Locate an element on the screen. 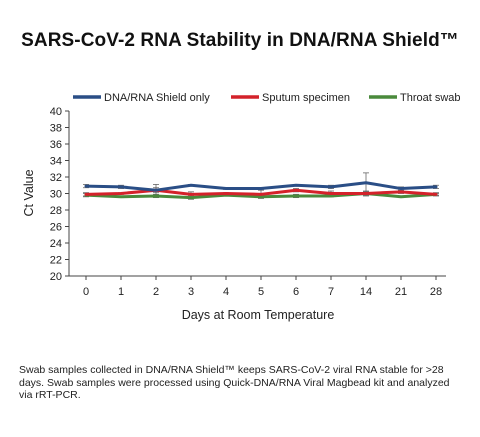  x-axis-label: Days at Room Temperature is located at coordinates (258, 315).